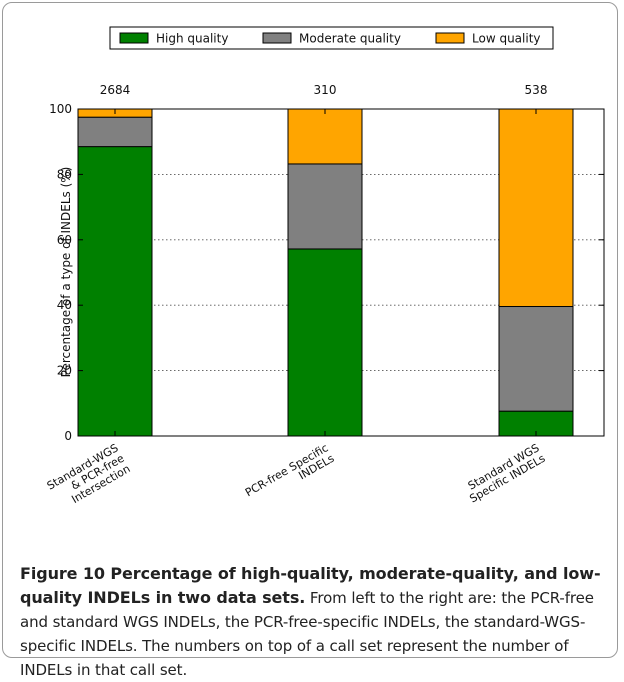 The width and height of the screenshot is (624, 682). What do you see at coordinates (192, 39) in the screenshot?
I see `legend-label: High quality` at bounding box center [192, 39].